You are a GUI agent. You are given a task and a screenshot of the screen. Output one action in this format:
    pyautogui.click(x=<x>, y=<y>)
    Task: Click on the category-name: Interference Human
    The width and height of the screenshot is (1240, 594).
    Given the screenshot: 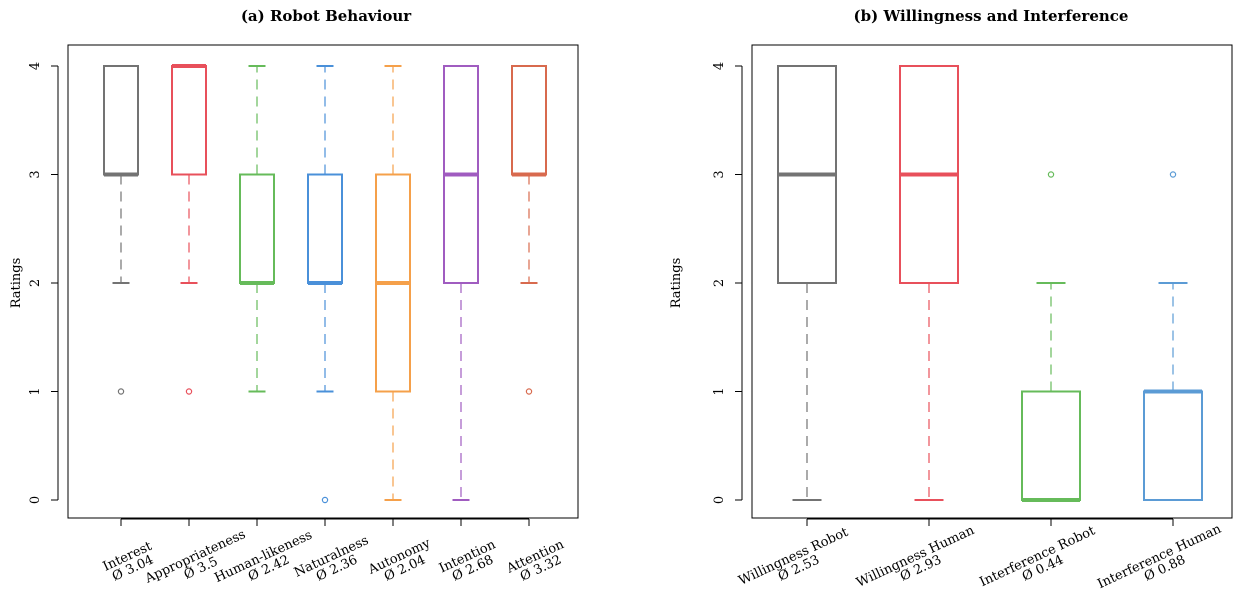 What is the action you would take?
    pyautogui.click(x=1159, y=556)
    